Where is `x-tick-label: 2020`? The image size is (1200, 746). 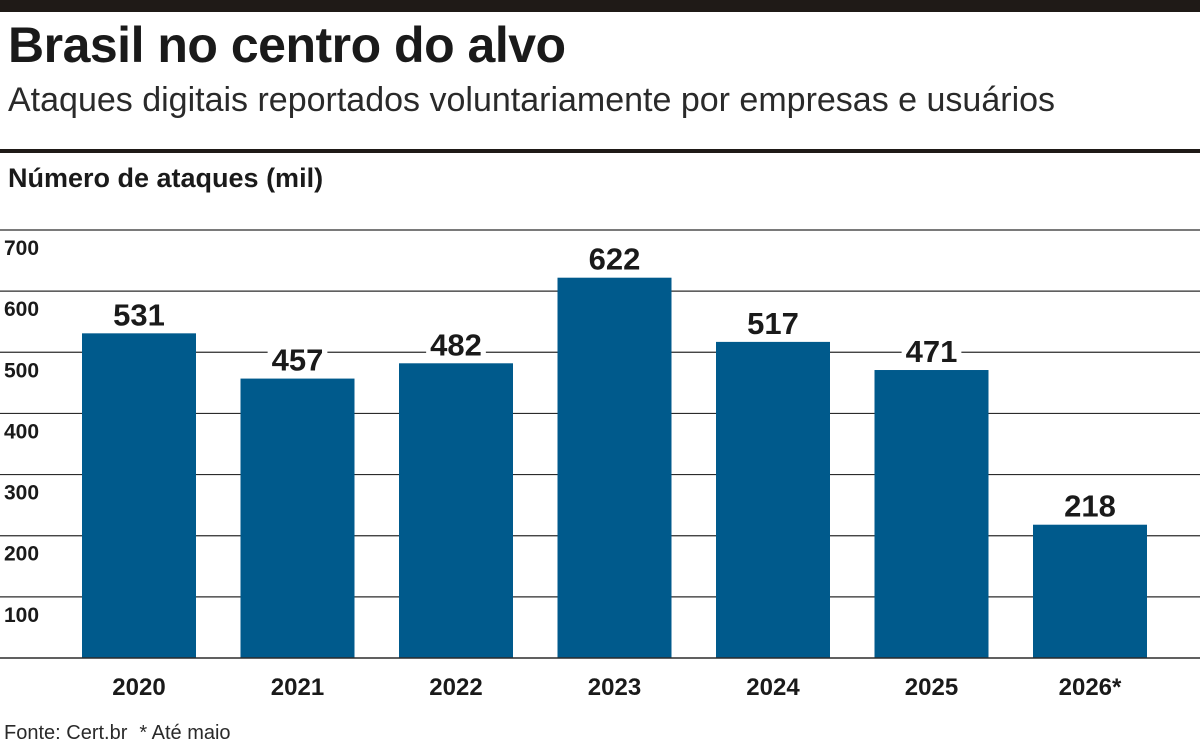 x-tick-label: 2020 is located at coordinates (138, 687).